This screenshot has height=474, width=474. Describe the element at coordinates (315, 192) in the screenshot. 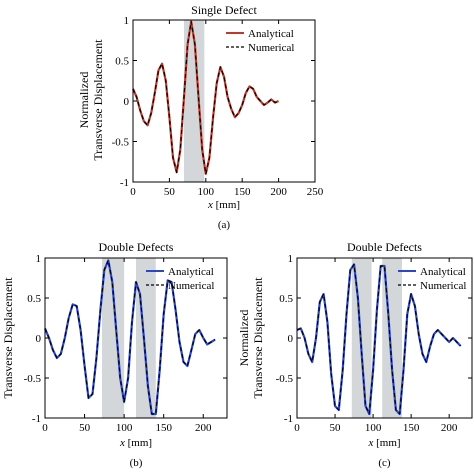

I see `x-tick-label: 250` at that location.